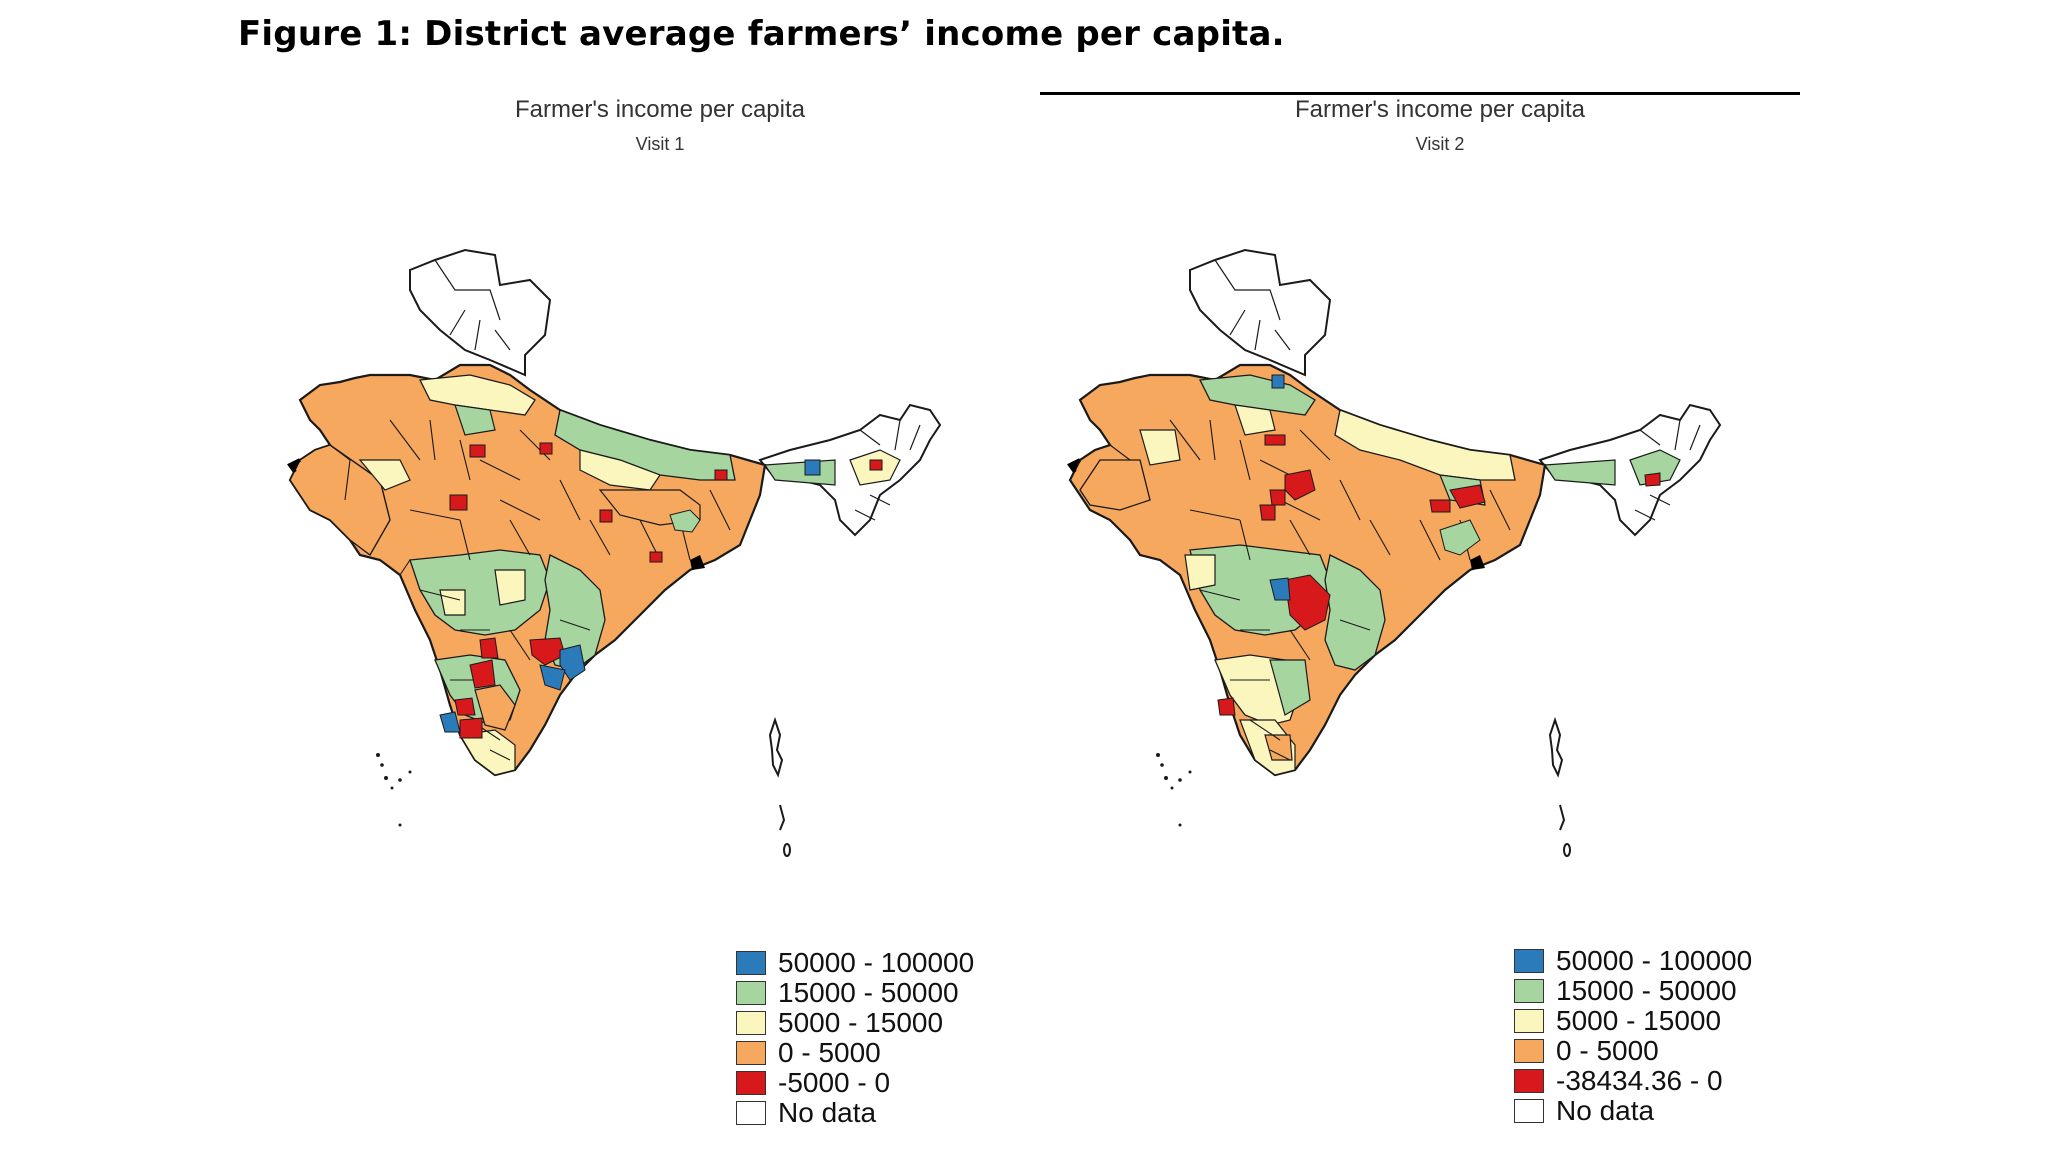 Image resolution: width=2048 pixels, height=1152 pixels. I want to click on map-subtitle: Visit 2, so click(1440, 144).